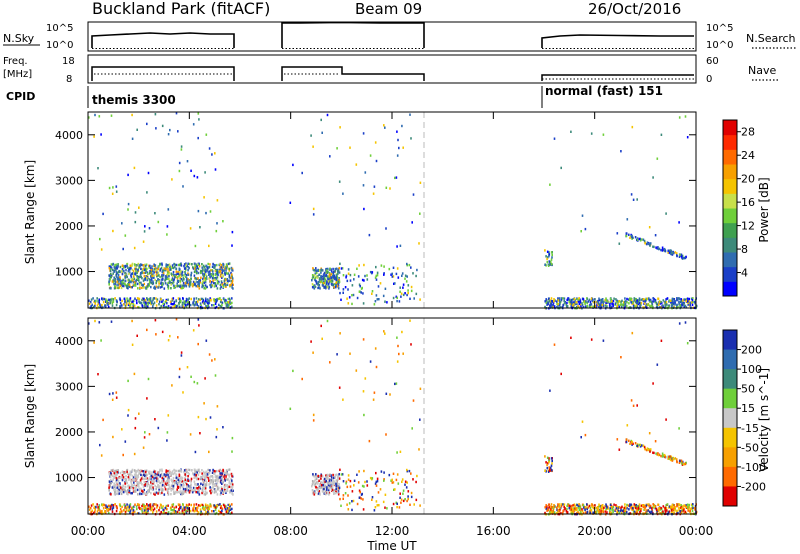 This screenshot has height=554, width=800. What do you see at coordinates (730, 157) in the screenshot?
I see `colorbar-swatch` at bounding box center [730, 157].